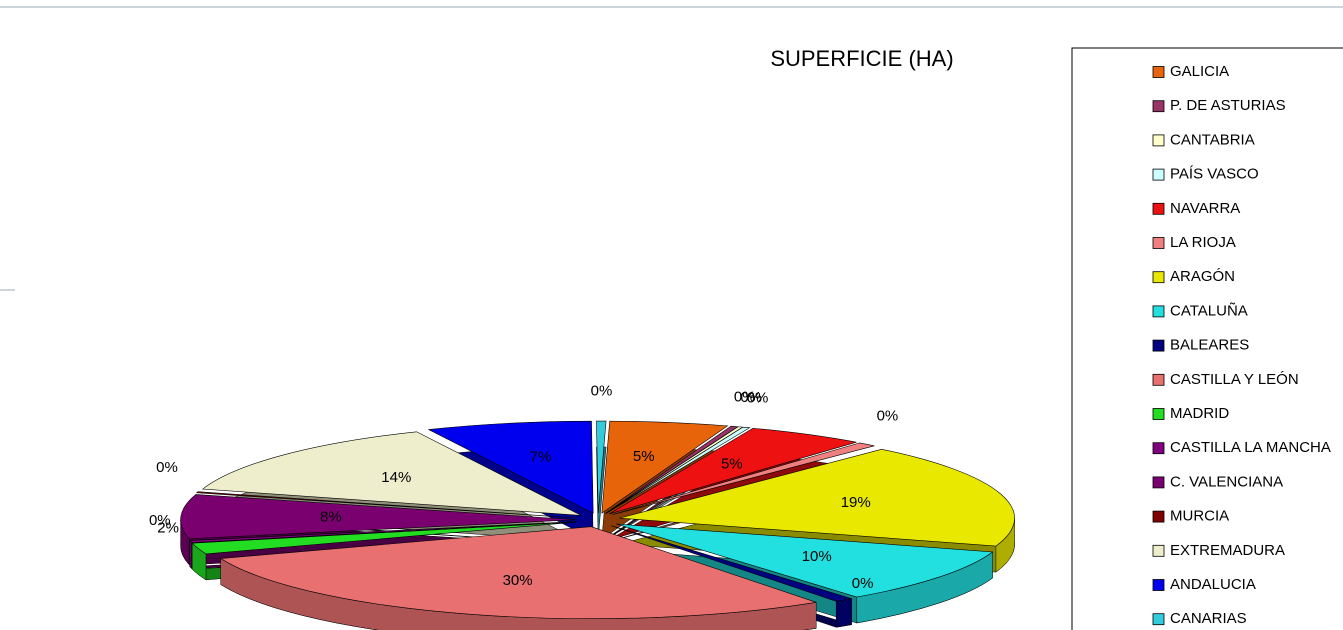 This screenshot has width=1343, height=630. Describe the element at coordinates (1226, 481) in the screenshot. I see `legend-label: C. VALENCIANA` at that location.